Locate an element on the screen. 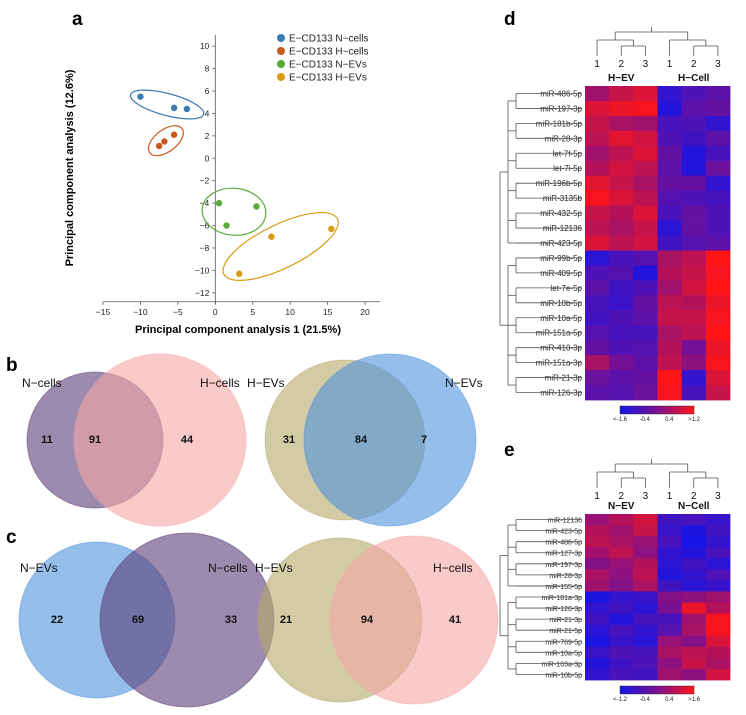 This screenshot has width=746, height=715. heatmap-row-label: miR-410-3p is located at coordinates (561, 348).